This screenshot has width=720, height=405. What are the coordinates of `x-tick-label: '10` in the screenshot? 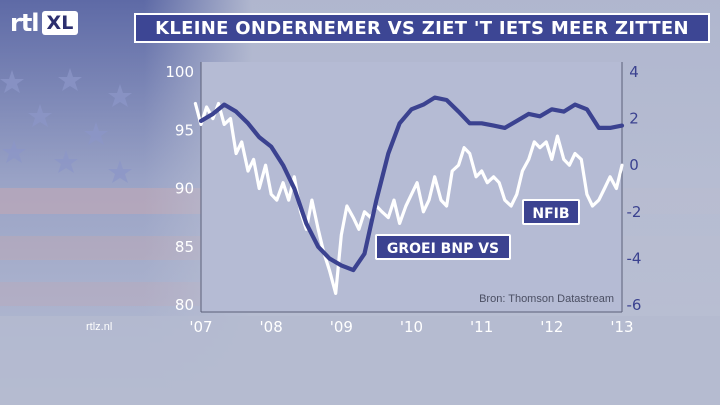 It's located at (411, 327).